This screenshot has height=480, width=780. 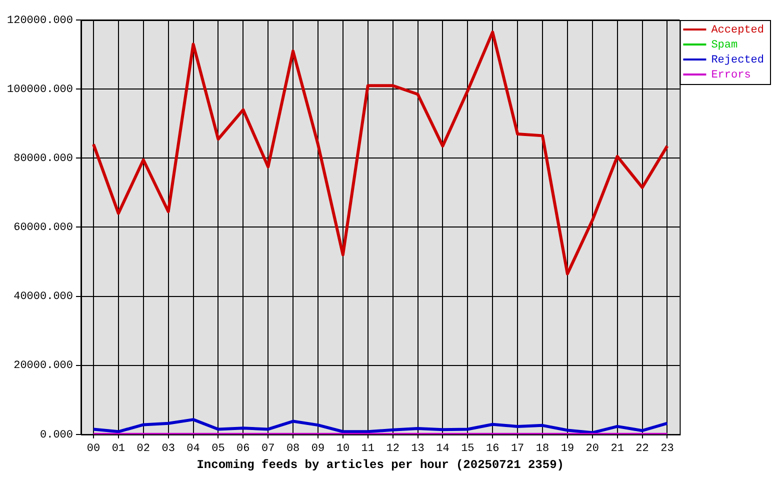 I want to click on x-tick-label: 14, so click(x=443, y=448).